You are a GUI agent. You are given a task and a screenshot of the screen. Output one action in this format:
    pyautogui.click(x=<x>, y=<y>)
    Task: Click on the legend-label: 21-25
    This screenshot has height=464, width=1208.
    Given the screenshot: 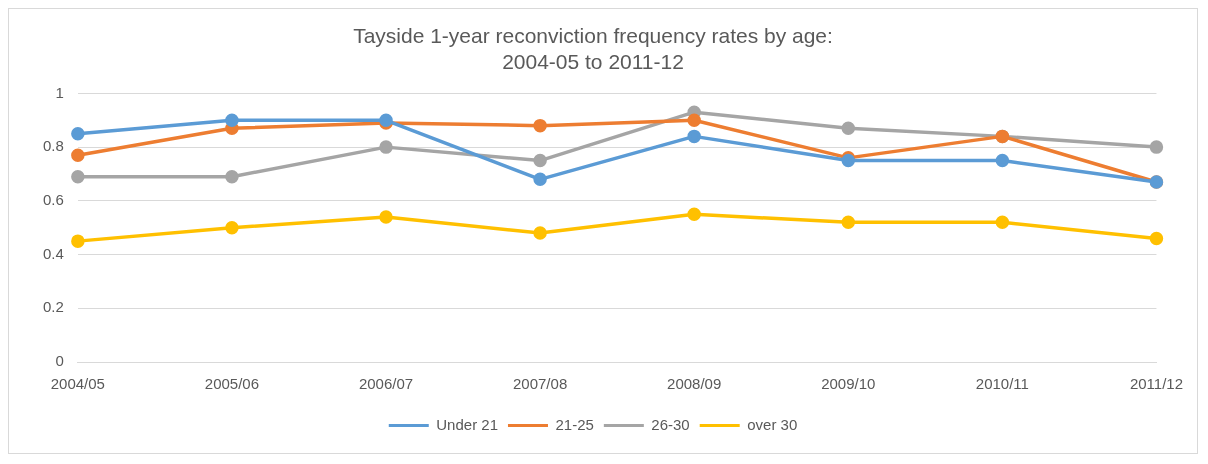 What is the action you would take?
    pyautogui.click(x=574, y=424)
    